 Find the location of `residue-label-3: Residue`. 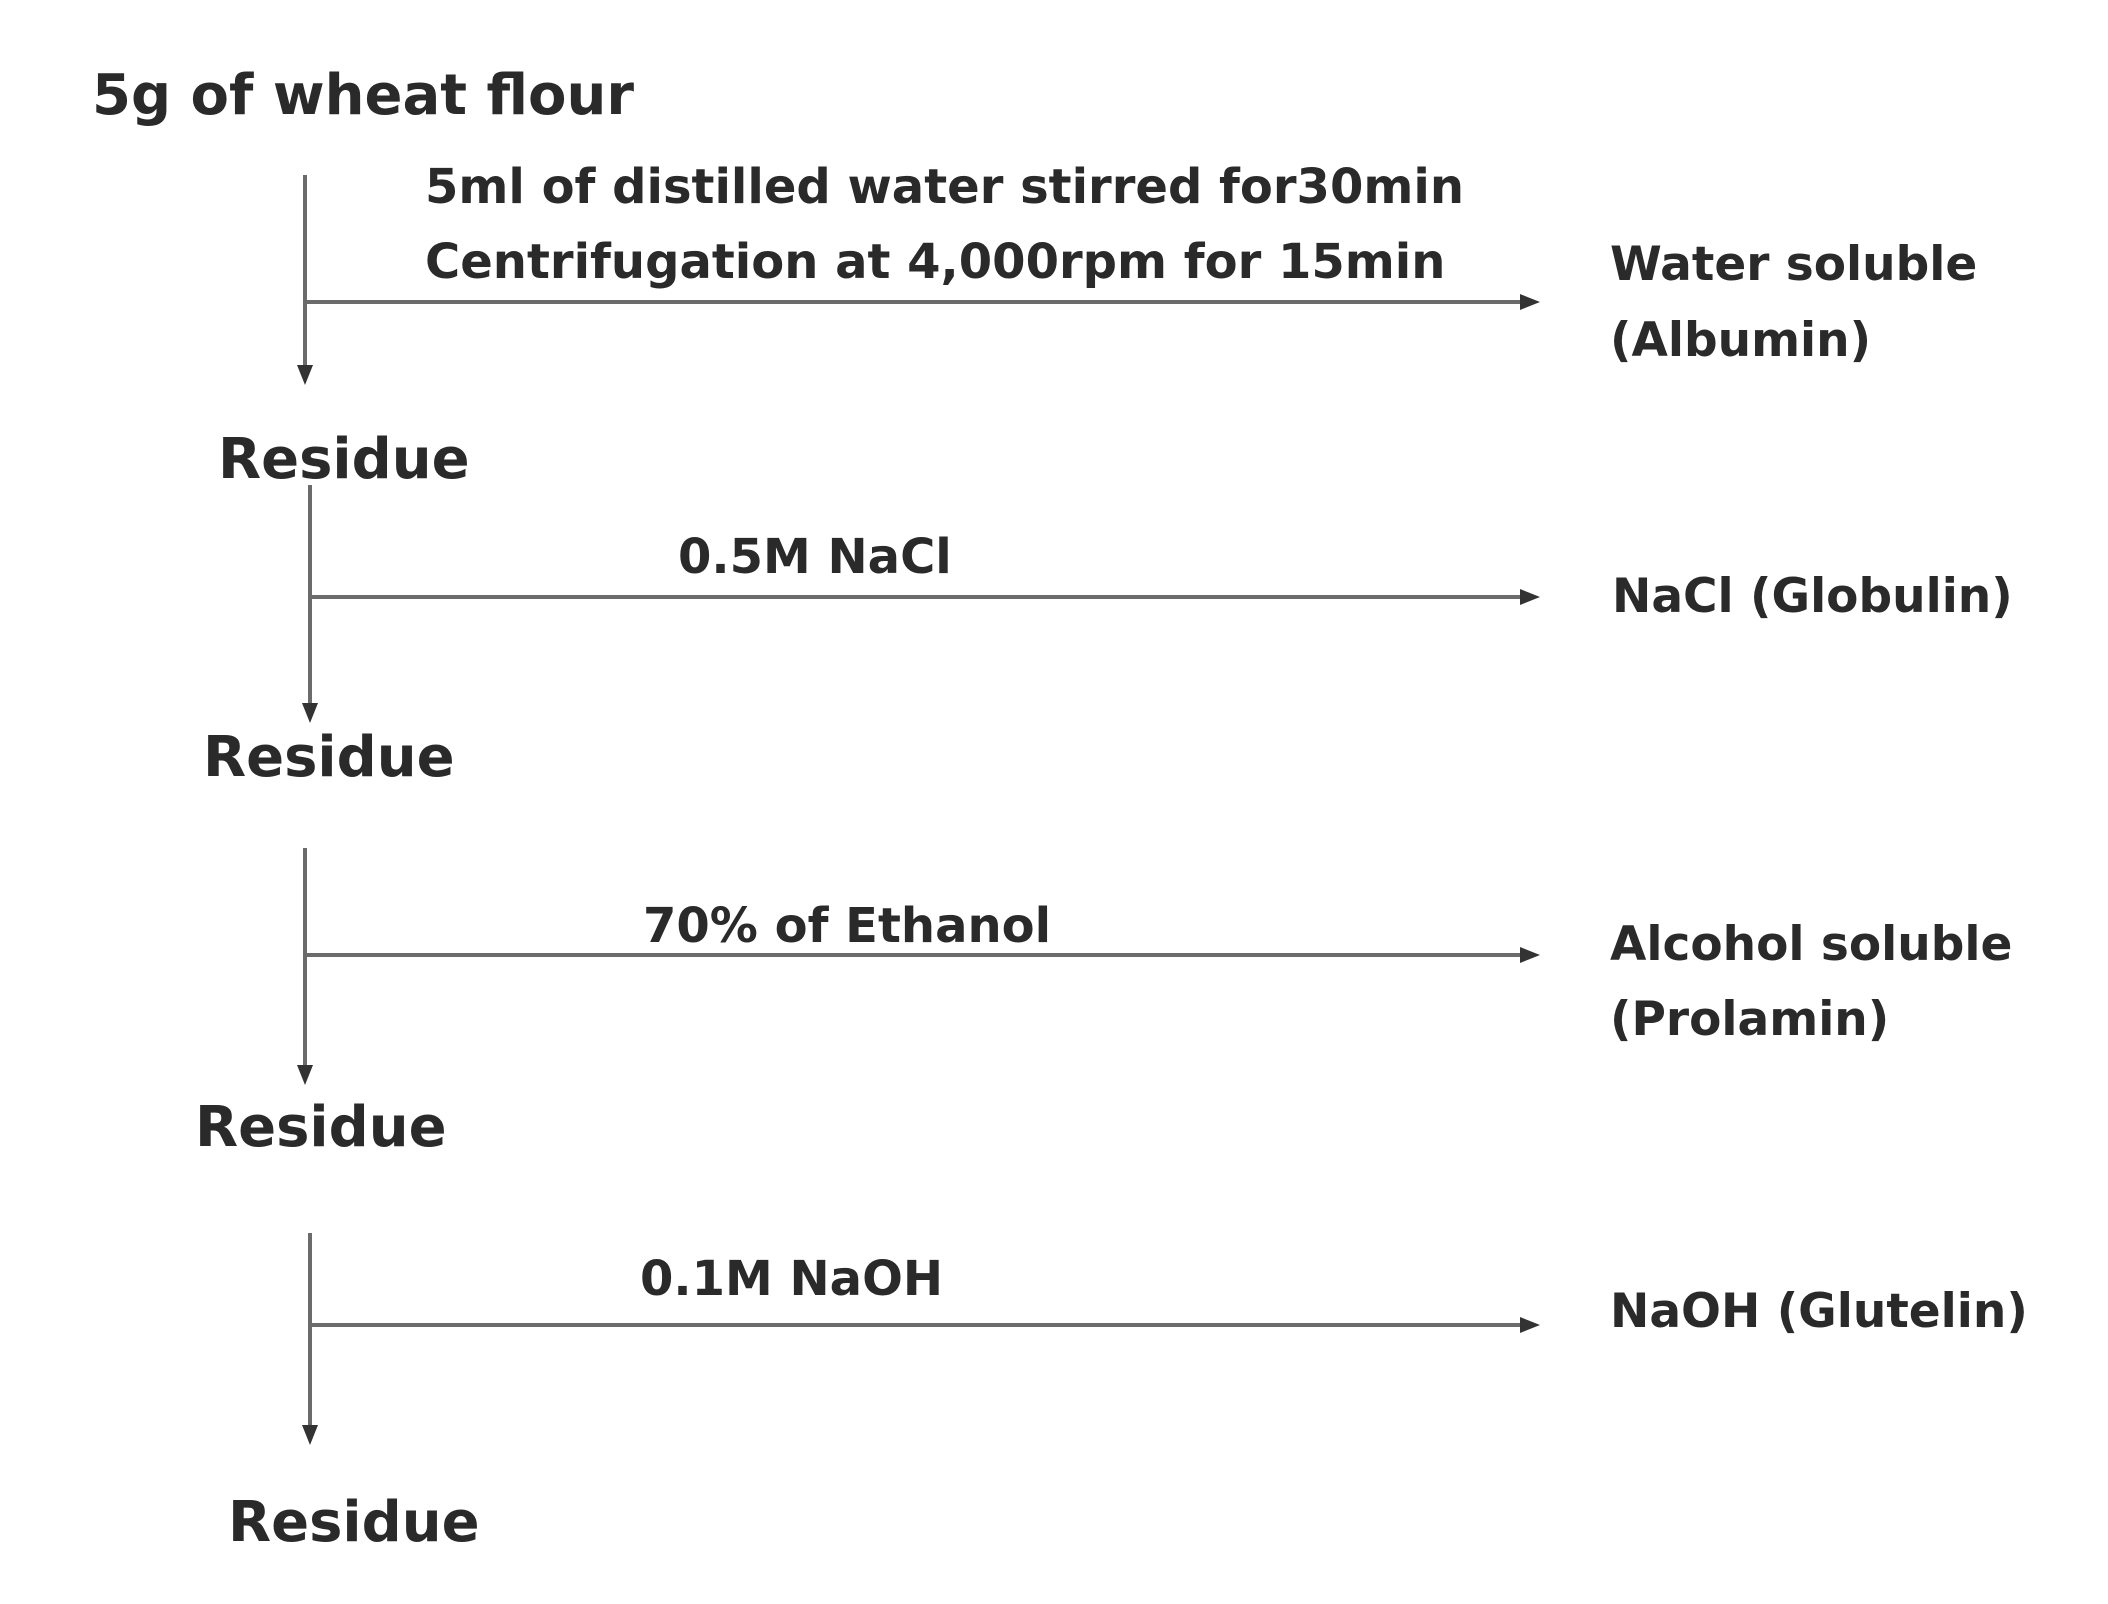

residue-label-3: Residue is located at coordinates (321, 1127).